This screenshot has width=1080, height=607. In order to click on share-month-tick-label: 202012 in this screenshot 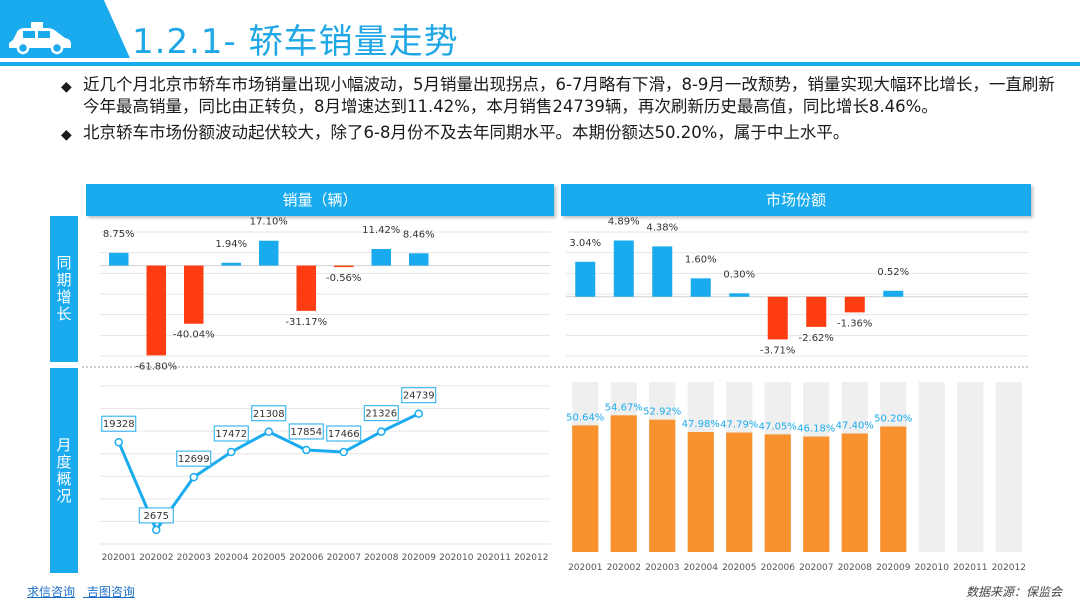, I will do `click(1009, 568)`.